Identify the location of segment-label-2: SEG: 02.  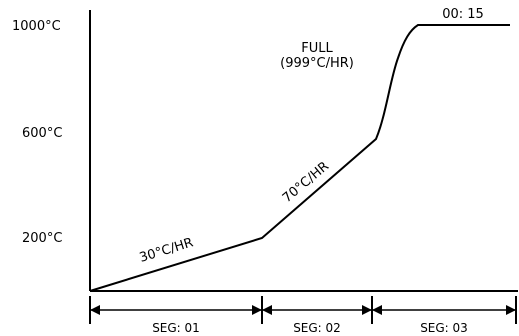
(317, 328).